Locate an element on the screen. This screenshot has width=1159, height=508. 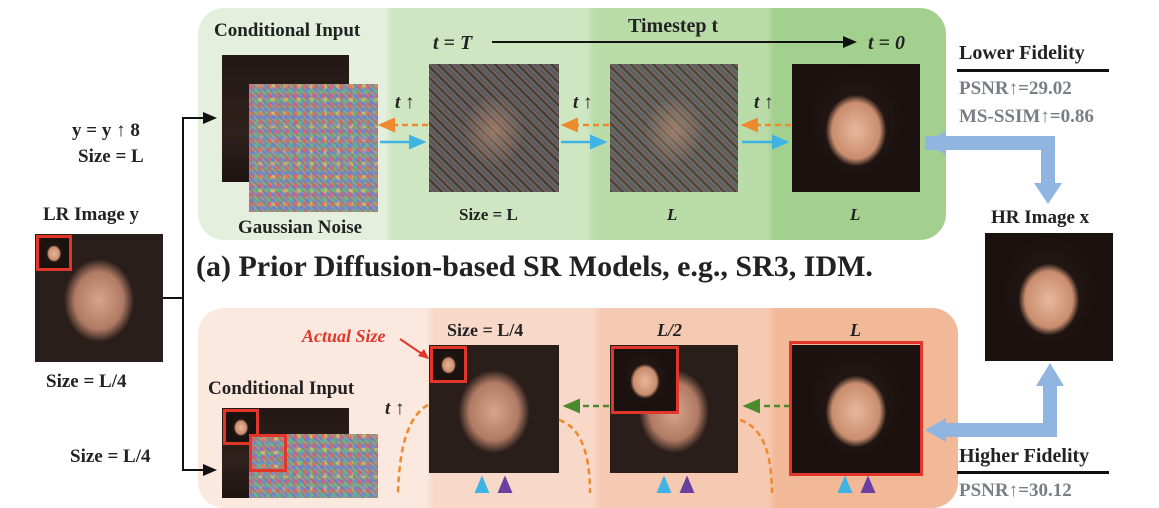
t-arrow-label-3: t ↑ is located at coordinates (764, 102).